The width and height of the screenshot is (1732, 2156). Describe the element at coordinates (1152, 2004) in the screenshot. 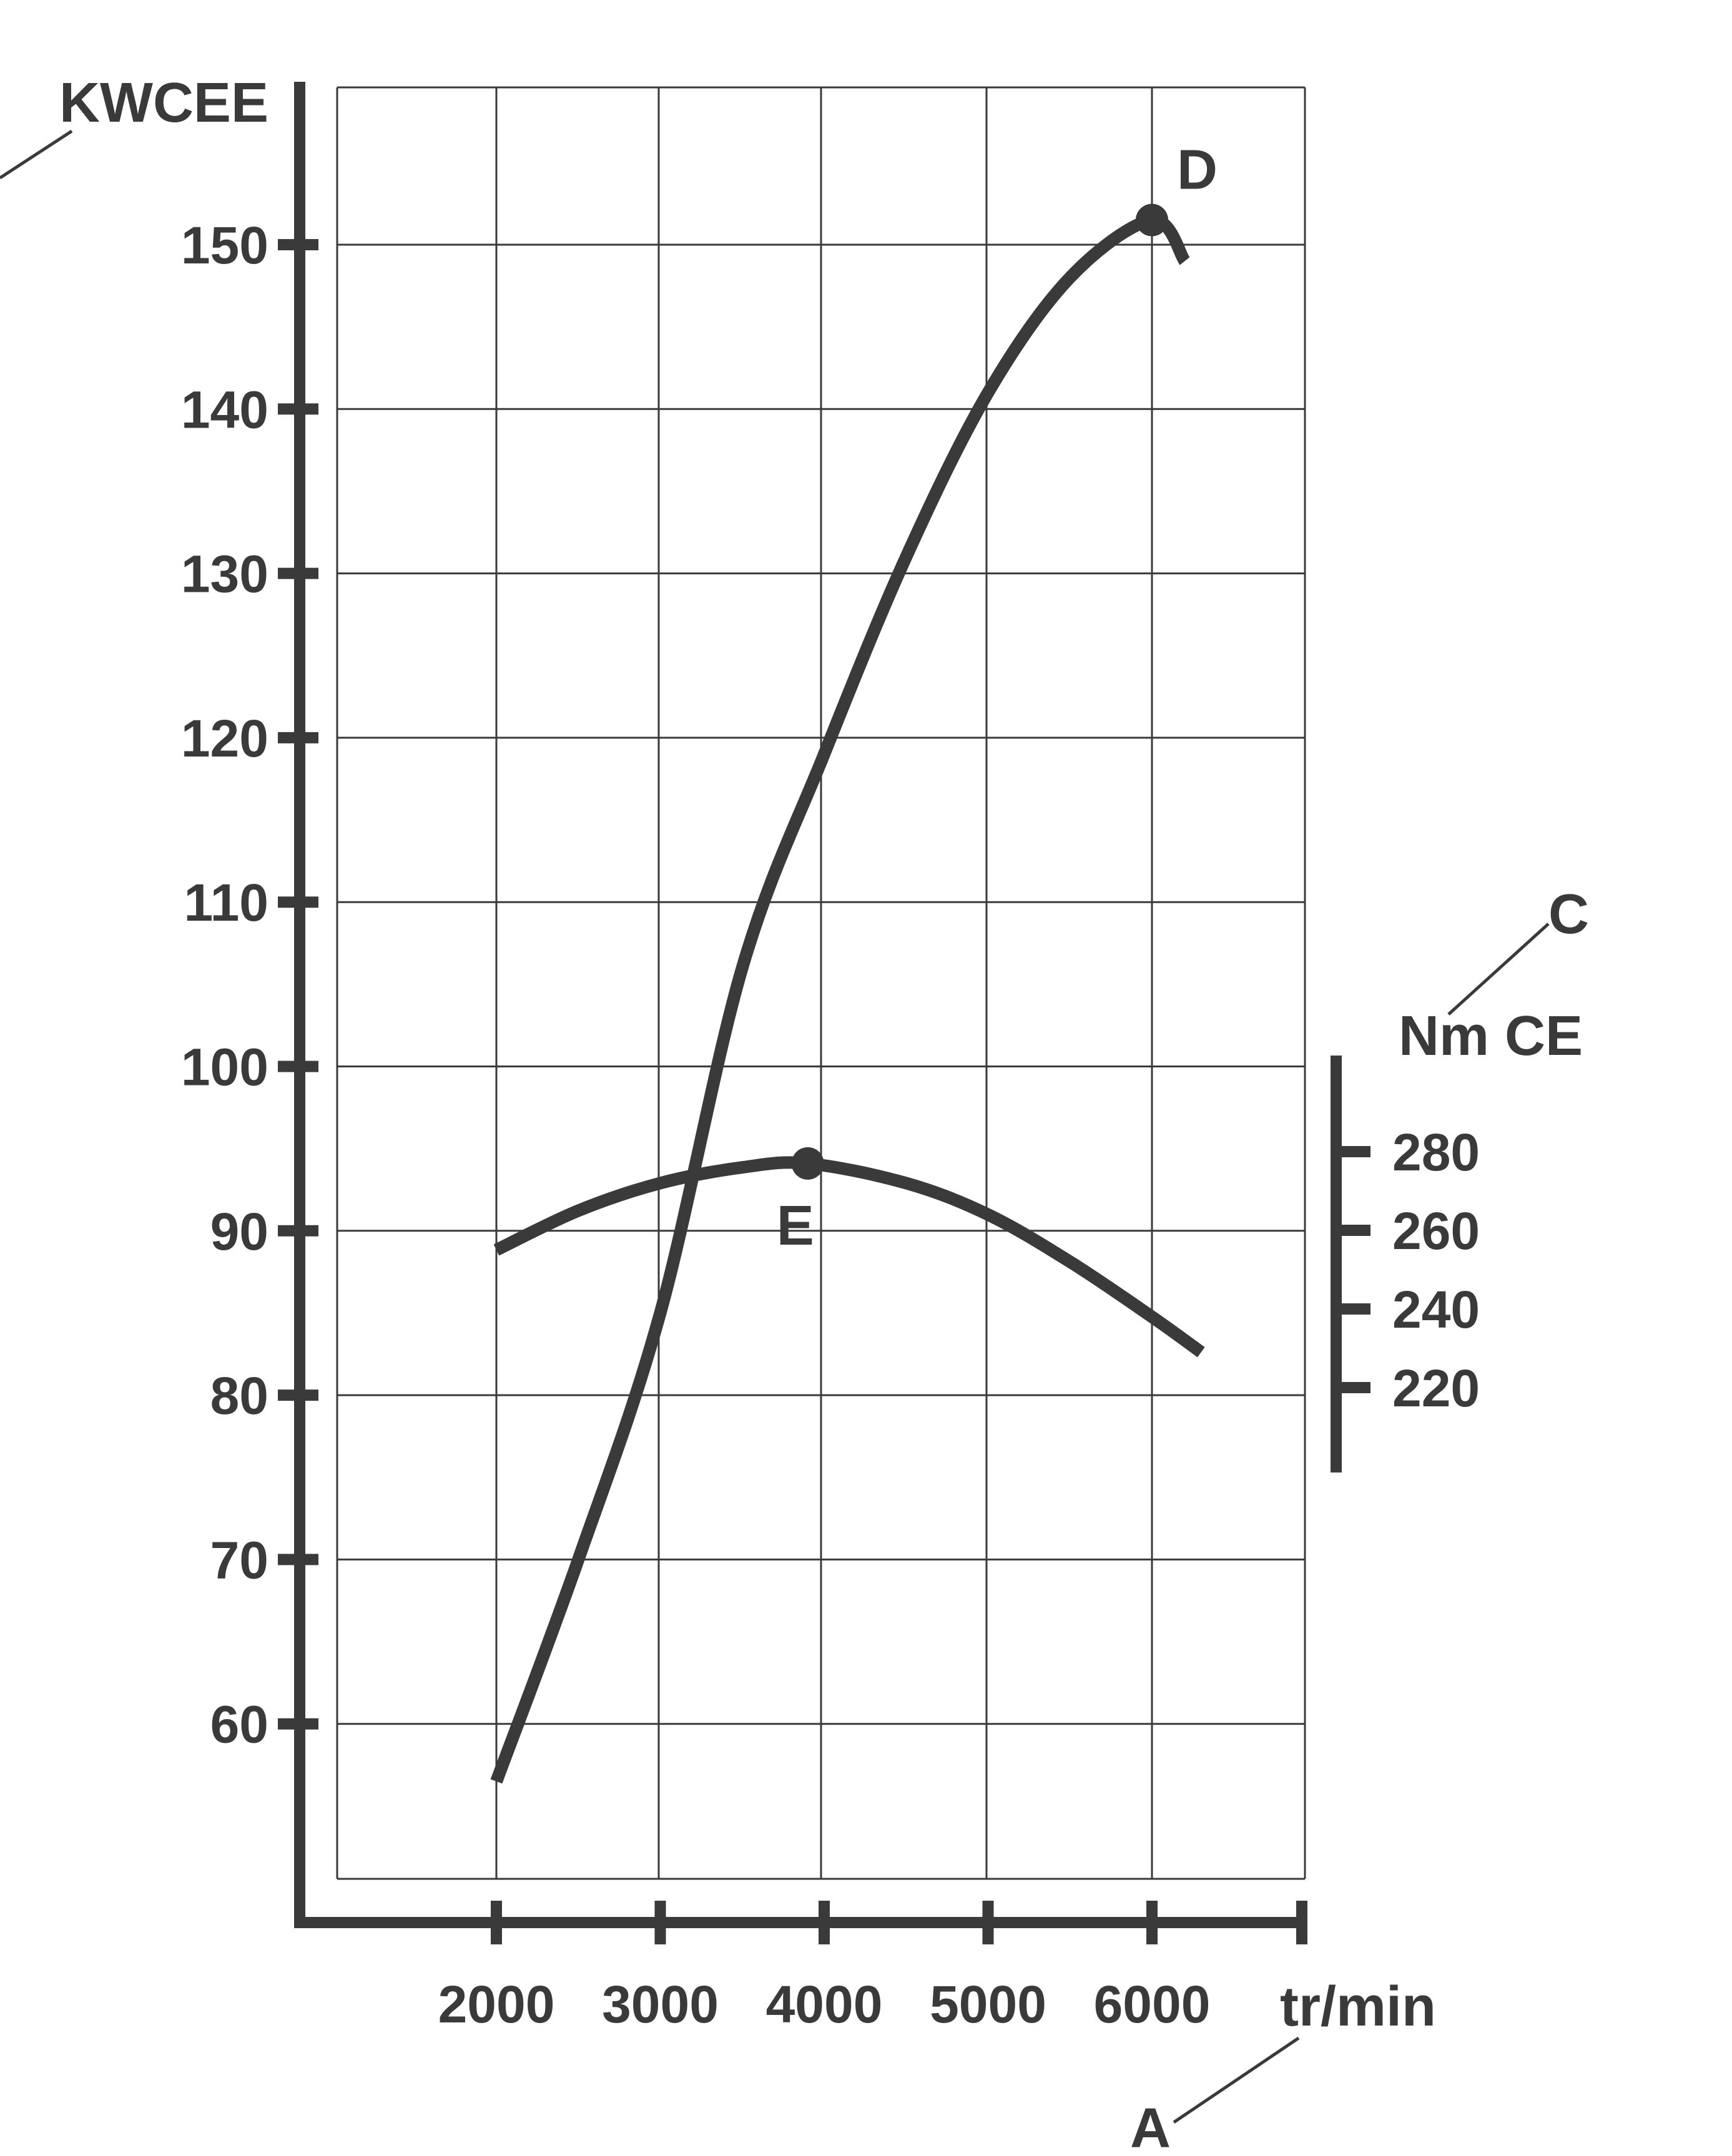

I see `x-tick-label: 6000` at that location.